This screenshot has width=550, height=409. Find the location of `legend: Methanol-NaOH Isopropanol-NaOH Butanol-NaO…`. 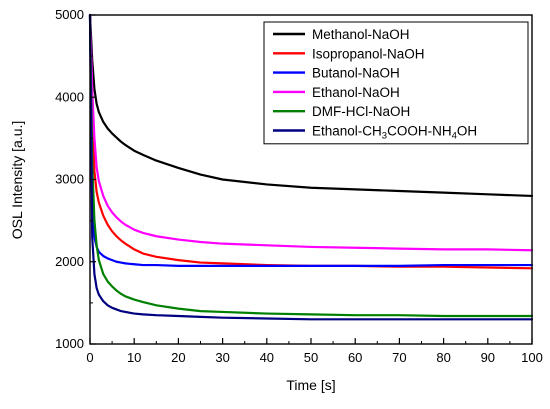

legend: Methanol-NaOH Isopropanol-NaOH Butanol-NaO… is located at coordinates (396, 83).